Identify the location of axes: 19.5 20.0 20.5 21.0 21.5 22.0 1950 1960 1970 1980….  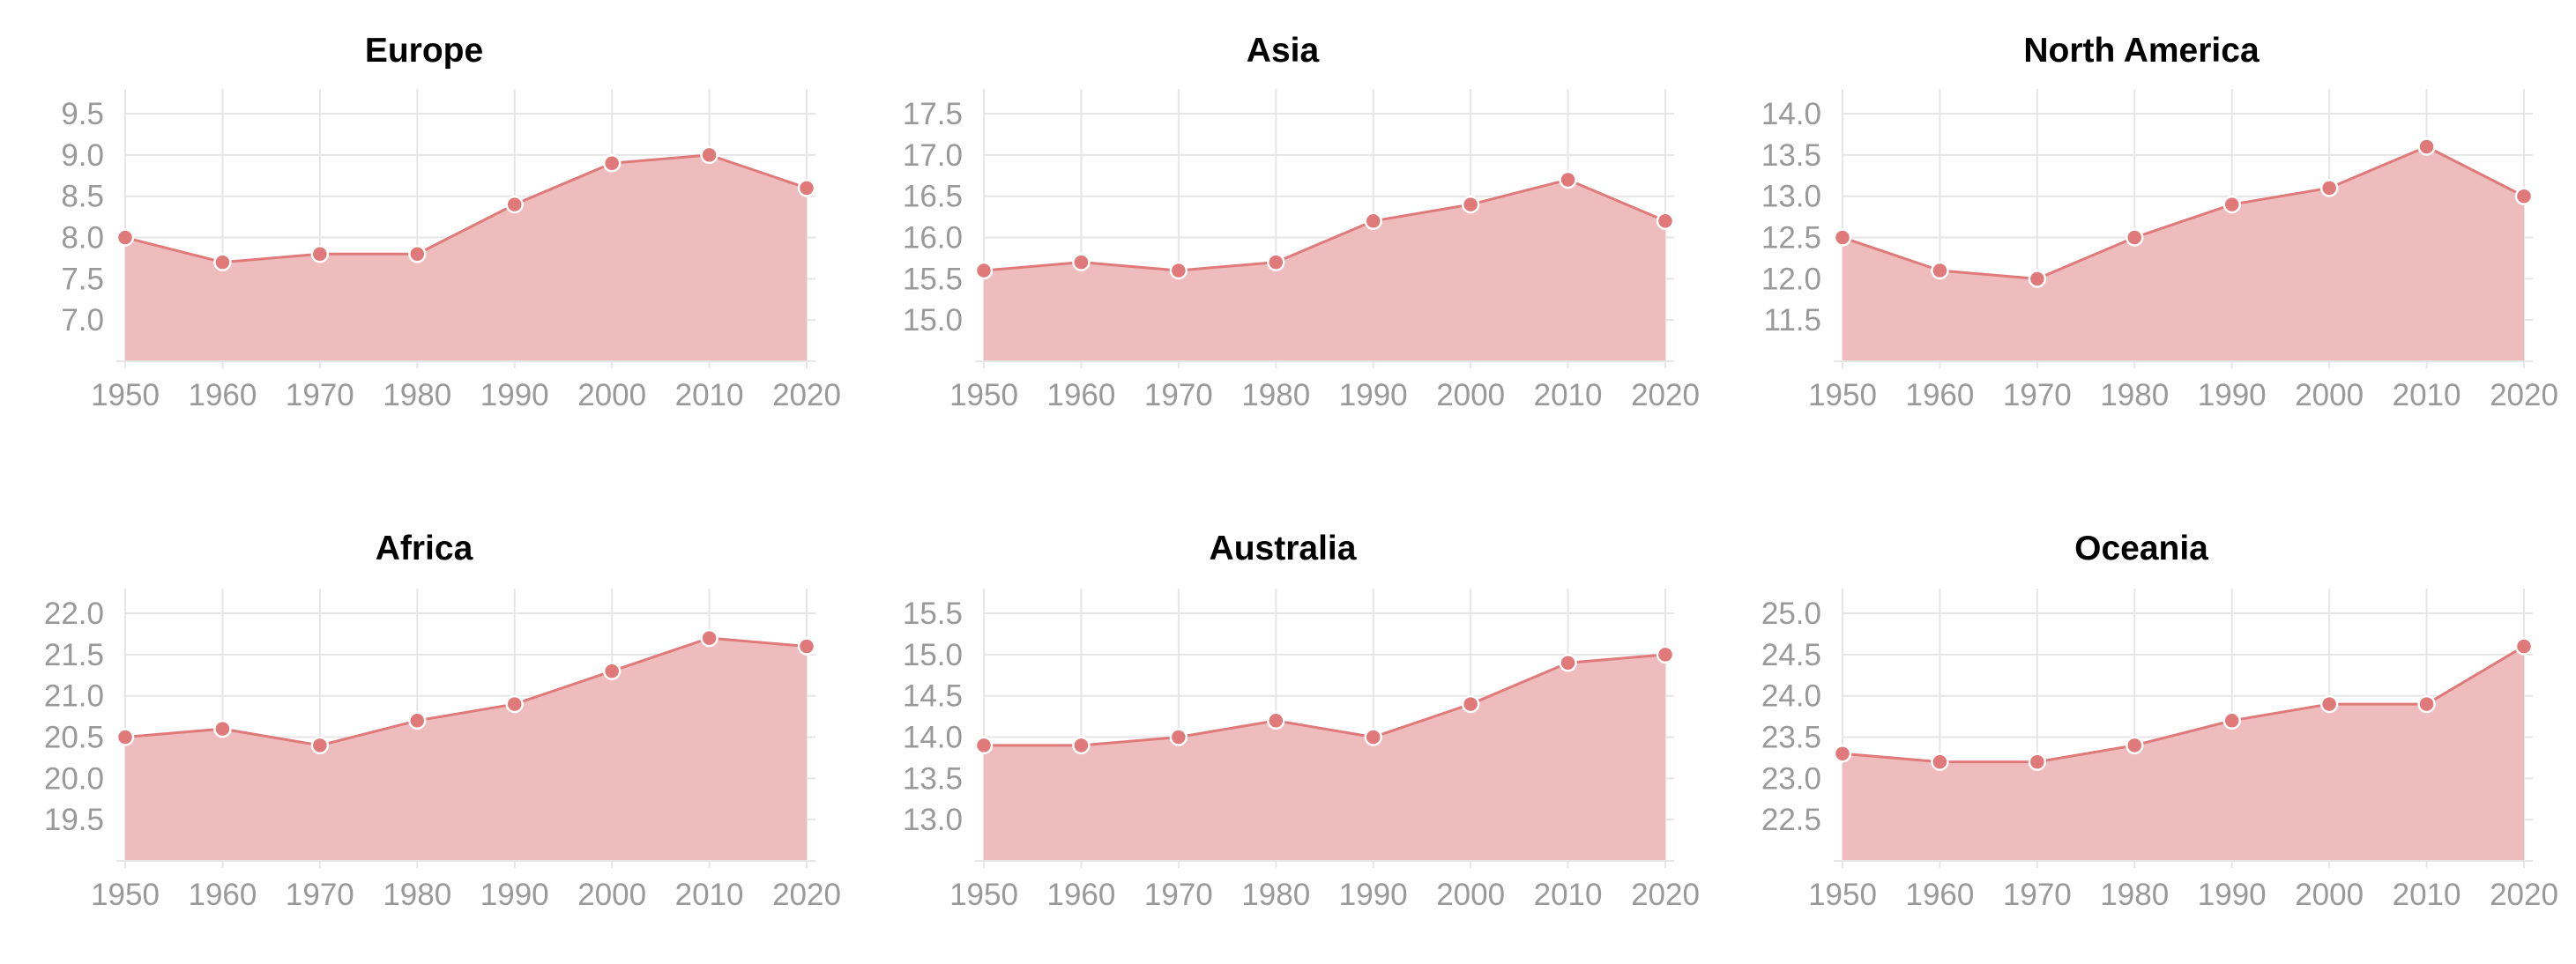
(443, 754).